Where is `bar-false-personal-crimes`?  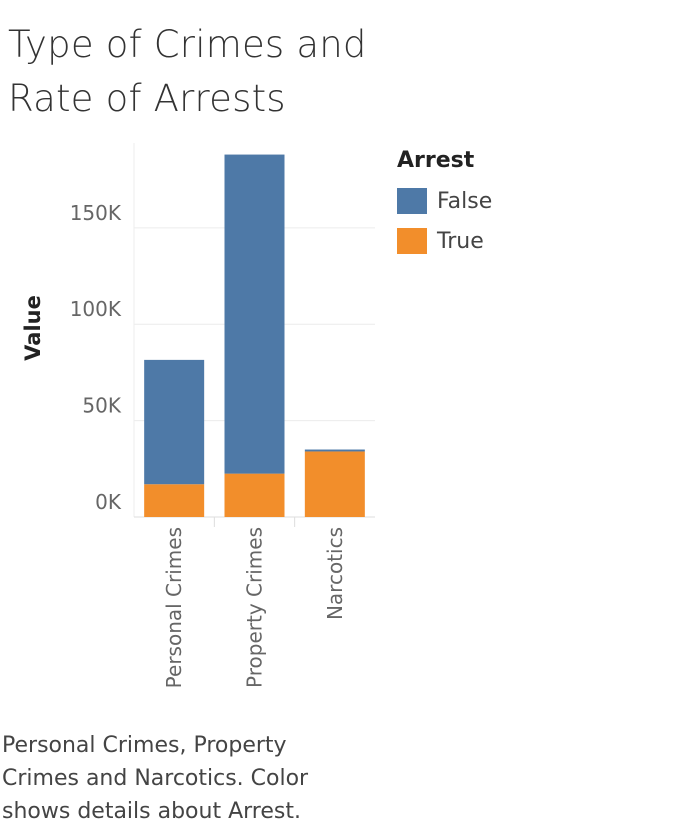
bar-false-personal-crimes is located at coordinates (174, 422).